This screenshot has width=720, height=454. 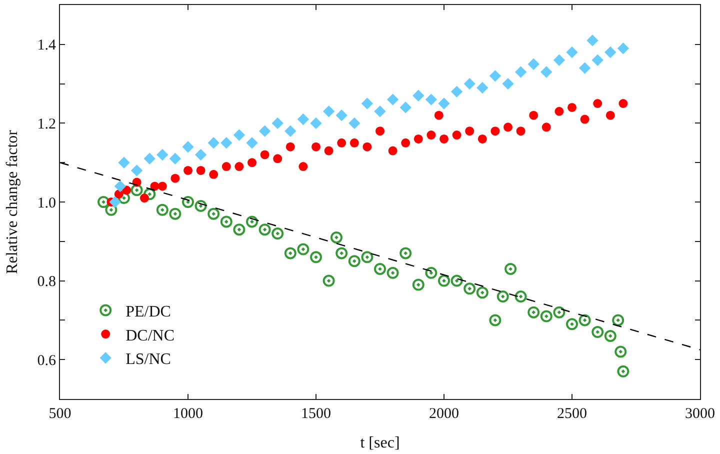 What do you see at coordinates (572, 414) in the screenshot?
I see `x-tick-label: 2500` at bounding box center [572, 414].